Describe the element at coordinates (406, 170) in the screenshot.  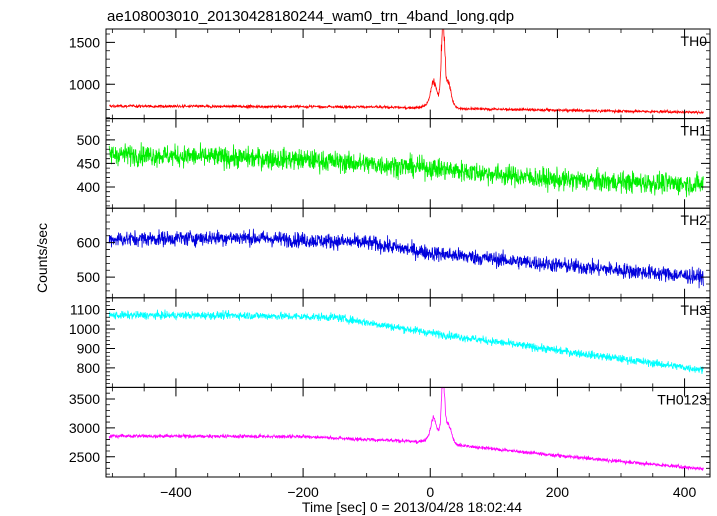
I see `series-line-th1` at that location.